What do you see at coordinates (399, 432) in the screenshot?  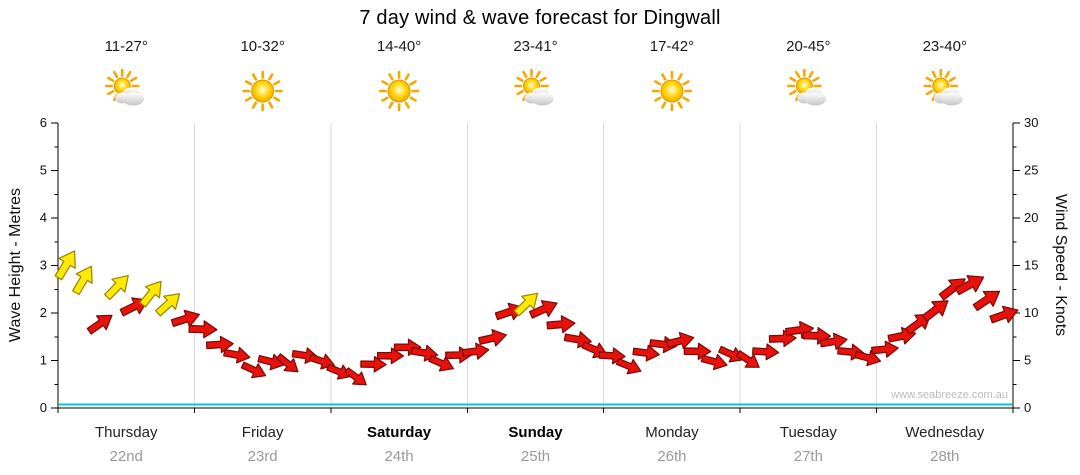 I see `day-name-label: Saturday` at bounding box center [399, 432].